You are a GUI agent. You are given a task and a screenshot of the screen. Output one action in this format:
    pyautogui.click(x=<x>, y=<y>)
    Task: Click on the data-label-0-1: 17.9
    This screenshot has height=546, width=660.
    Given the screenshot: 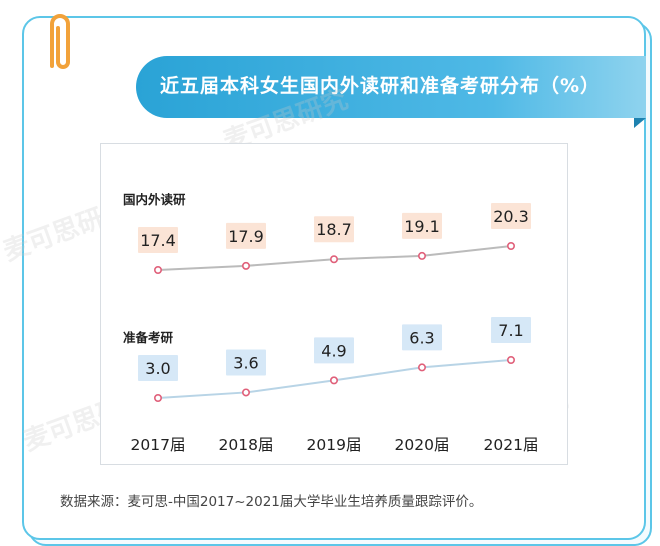 What is the action you would take?
    pyautogui.click(x=246, y=236)
    